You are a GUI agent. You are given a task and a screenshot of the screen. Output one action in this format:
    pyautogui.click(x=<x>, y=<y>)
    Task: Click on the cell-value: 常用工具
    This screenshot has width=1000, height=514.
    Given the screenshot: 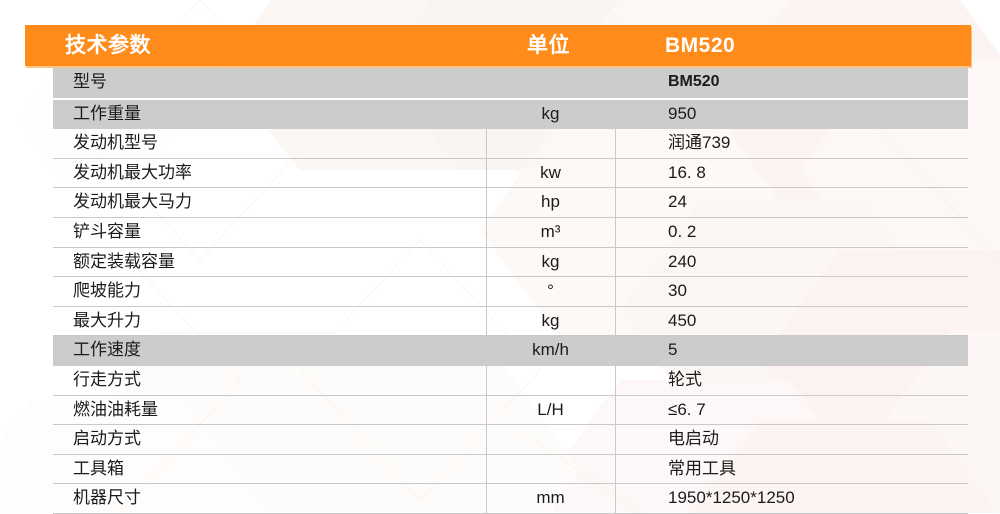 What is the action you would take?
    pyautogui.click(x=702, y=468)
    